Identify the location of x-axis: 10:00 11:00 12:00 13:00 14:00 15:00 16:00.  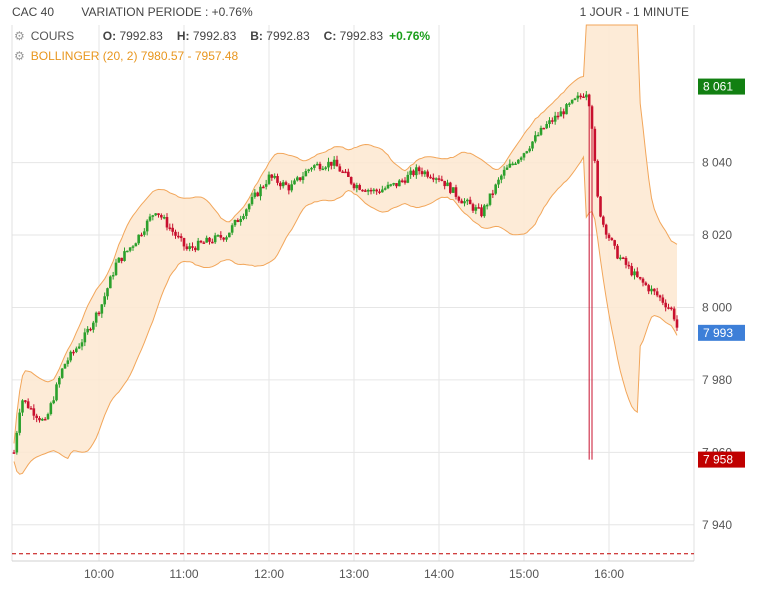
(354, 574).